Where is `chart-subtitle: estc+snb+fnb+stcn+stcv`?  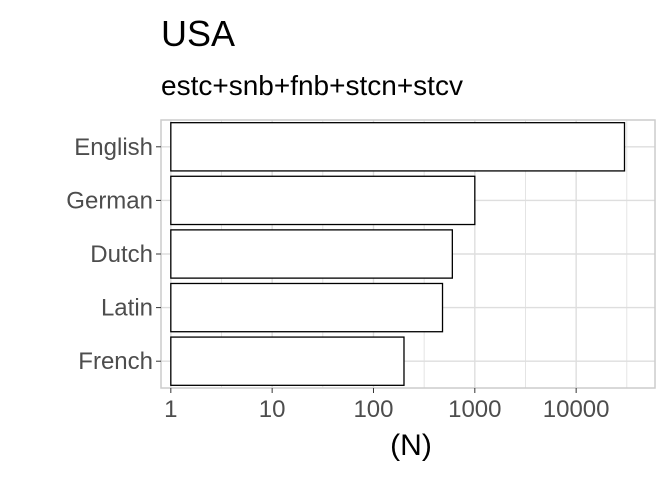 chart-subtitle: estc+snb+fnb+stcn+stcv is located at coordinates (312, 85).